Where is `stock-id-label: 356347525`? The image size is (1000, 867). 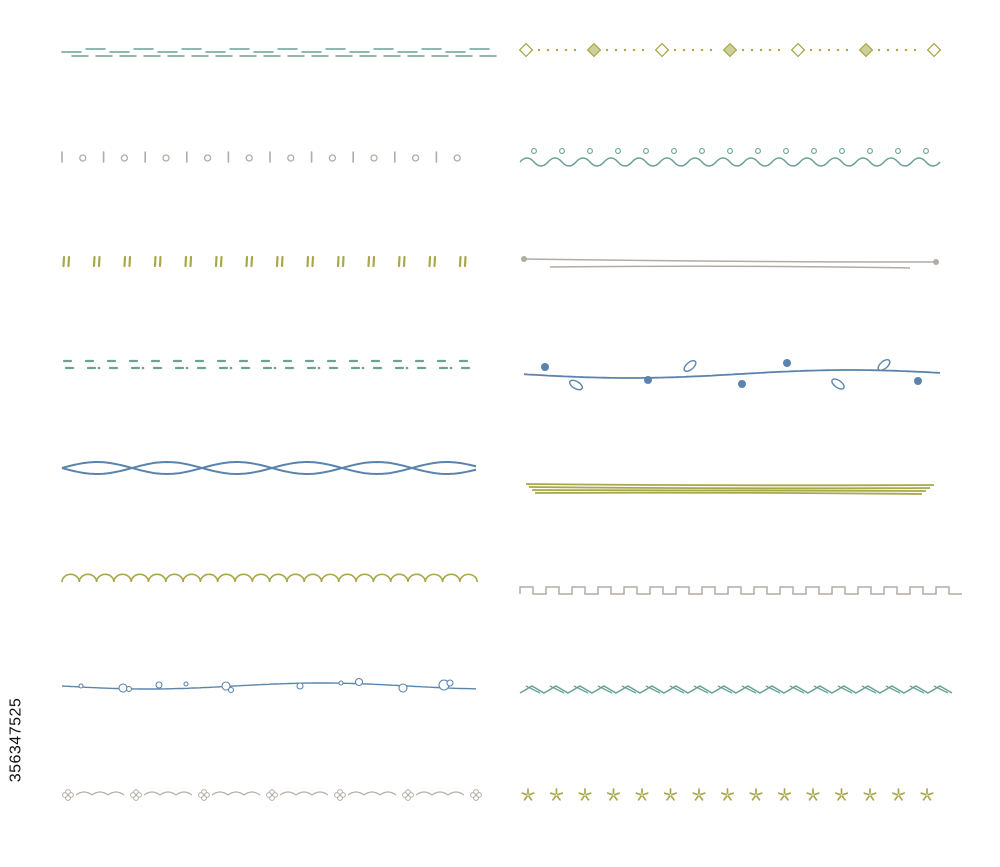 stock-id-label: 356347525 is located at coordinates (16, 740).